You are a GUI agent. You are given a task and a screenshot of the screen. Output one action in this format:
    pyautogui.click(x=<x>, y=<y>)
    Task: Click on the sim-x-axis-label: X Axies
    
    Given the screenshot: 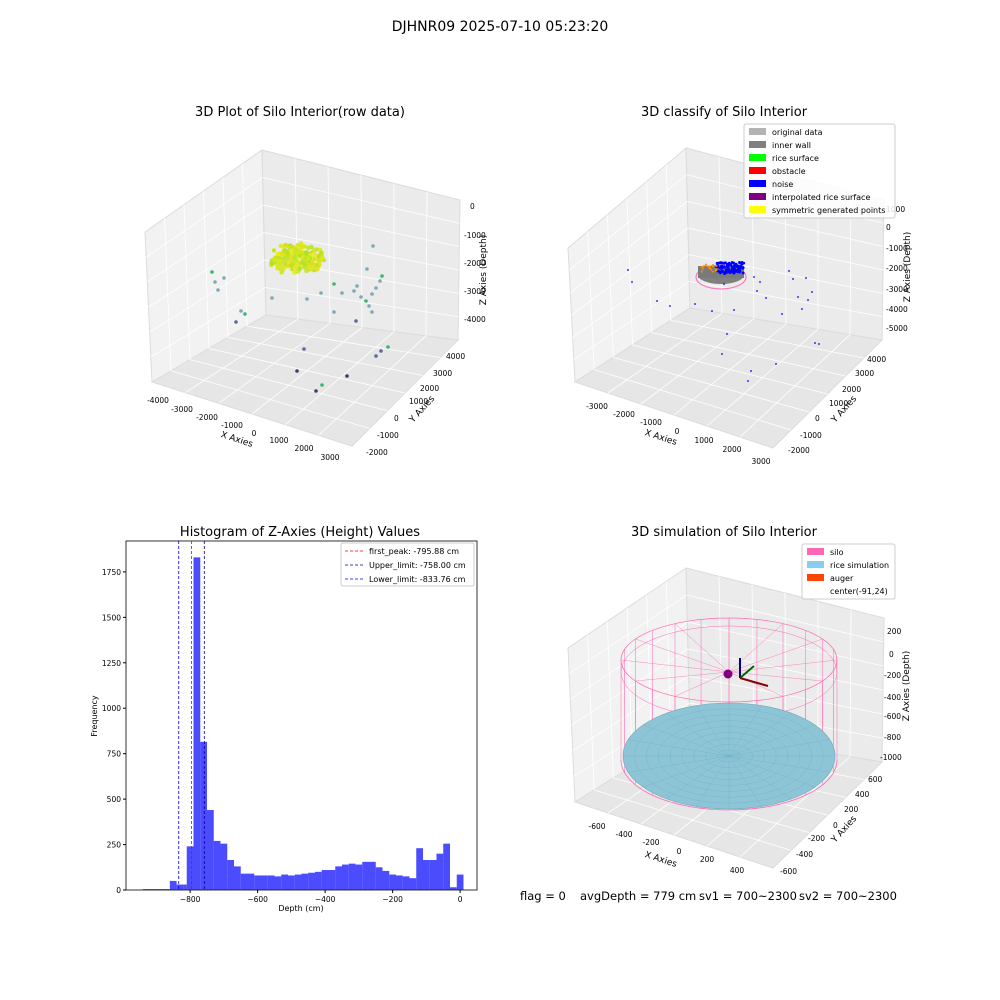 What is the action you would take?
    pyautogui.click(x=660, y=860)
    